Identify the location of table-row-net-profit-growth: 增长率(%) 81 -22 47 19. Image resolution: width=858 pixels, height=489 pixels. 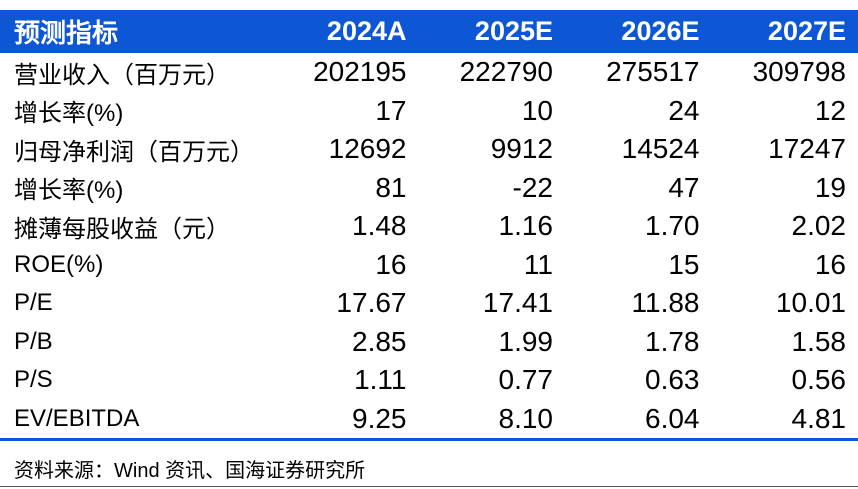
(429, 188).